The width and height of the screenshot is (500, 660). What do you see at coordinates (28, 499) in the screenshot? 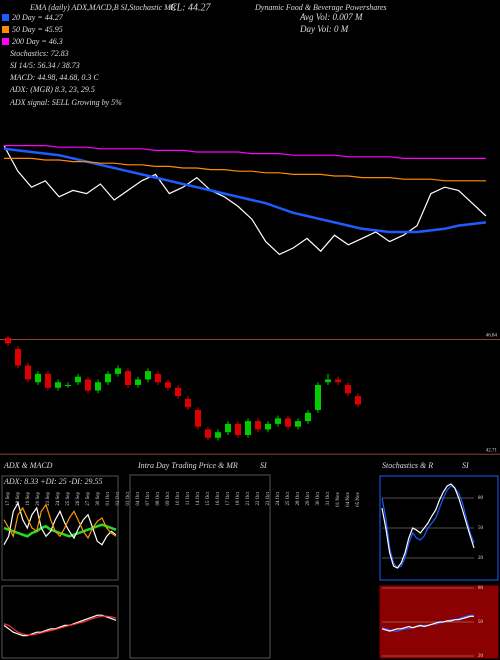
I see `x-tick-label: 19 Sep` at bounding box center [28, 499].